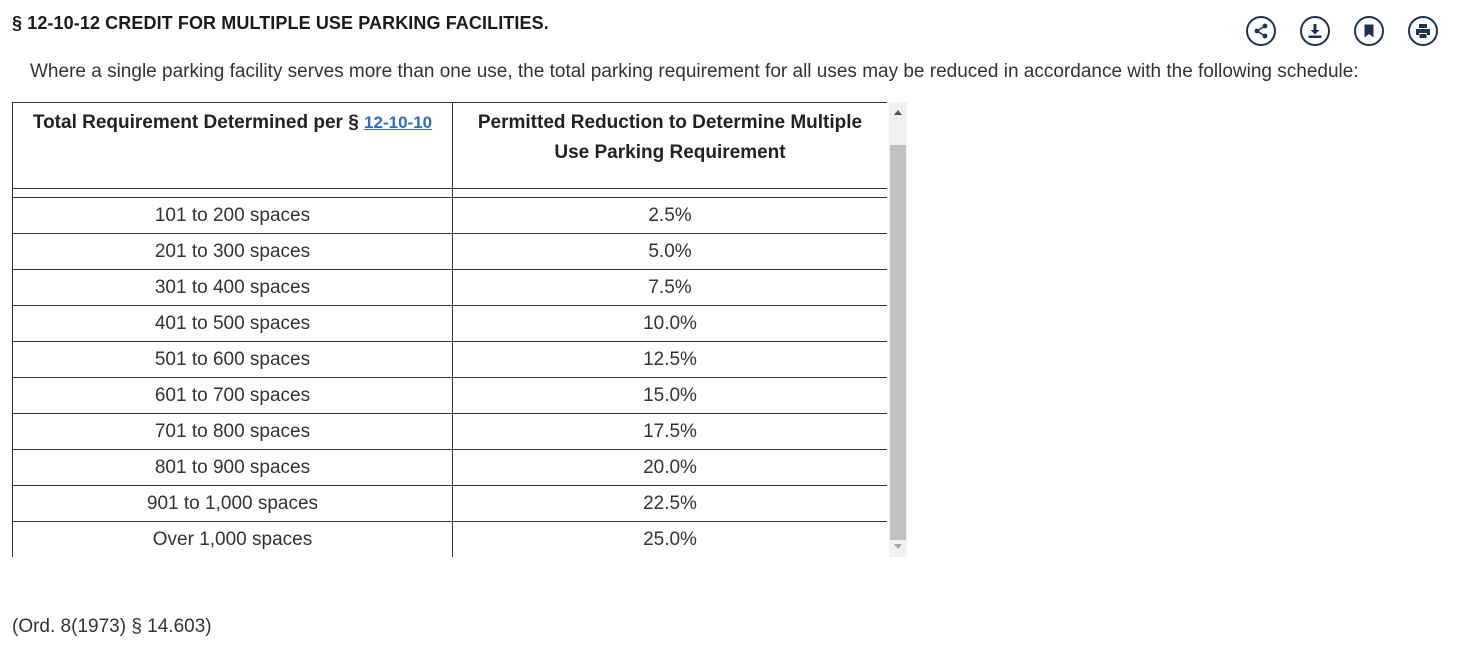 The width and height of the screenshot is (1472, 645). Describe the element at coordinates (898, 546) in the screenshot. I see `scroll-down-arrow-icon` at that location.